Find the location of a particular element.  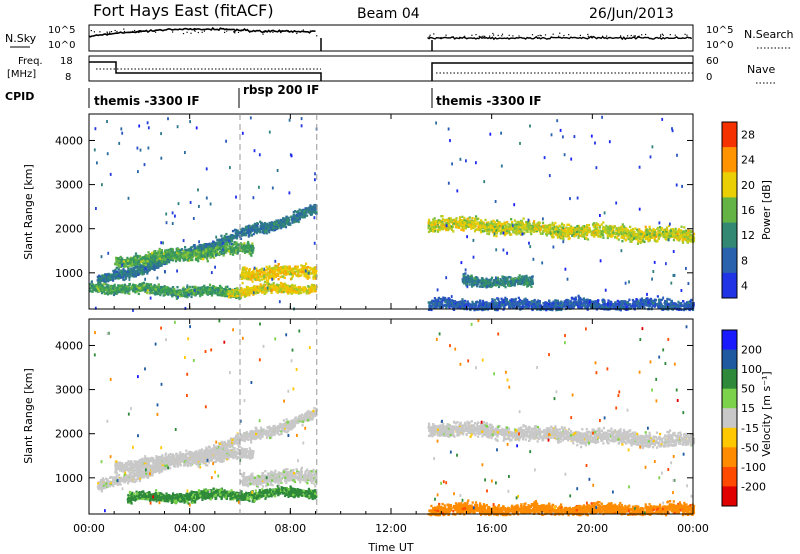

cpid-segment-1: rbsp 200 IF is located at coordinates (281, 90).